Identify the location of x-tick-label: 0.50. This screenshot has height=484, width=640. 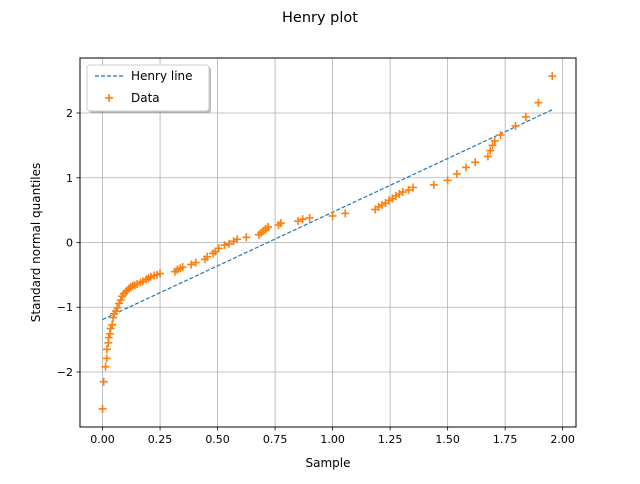
(217, 439).